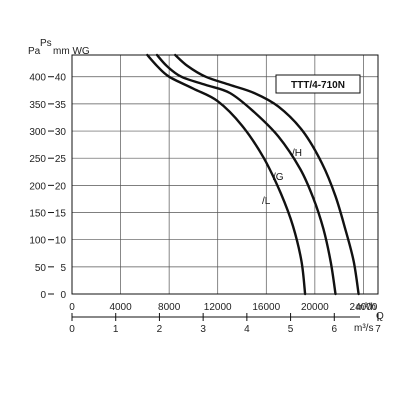  Describe the element at coordinates (278, 177) in the screenshot. I see `curve-label-g: /G` at that location.